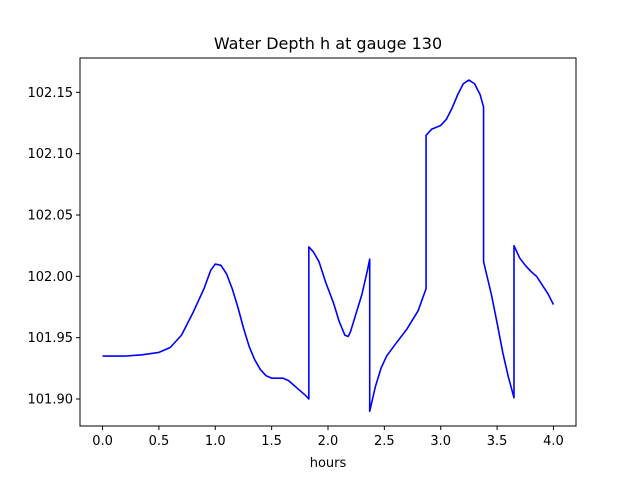 Image resolution: width=640 pixels, height=480 pixels. Describe the element at coordinates (51, 277) in the screenshot. I see `y-tick-label: 102.00` at that location.